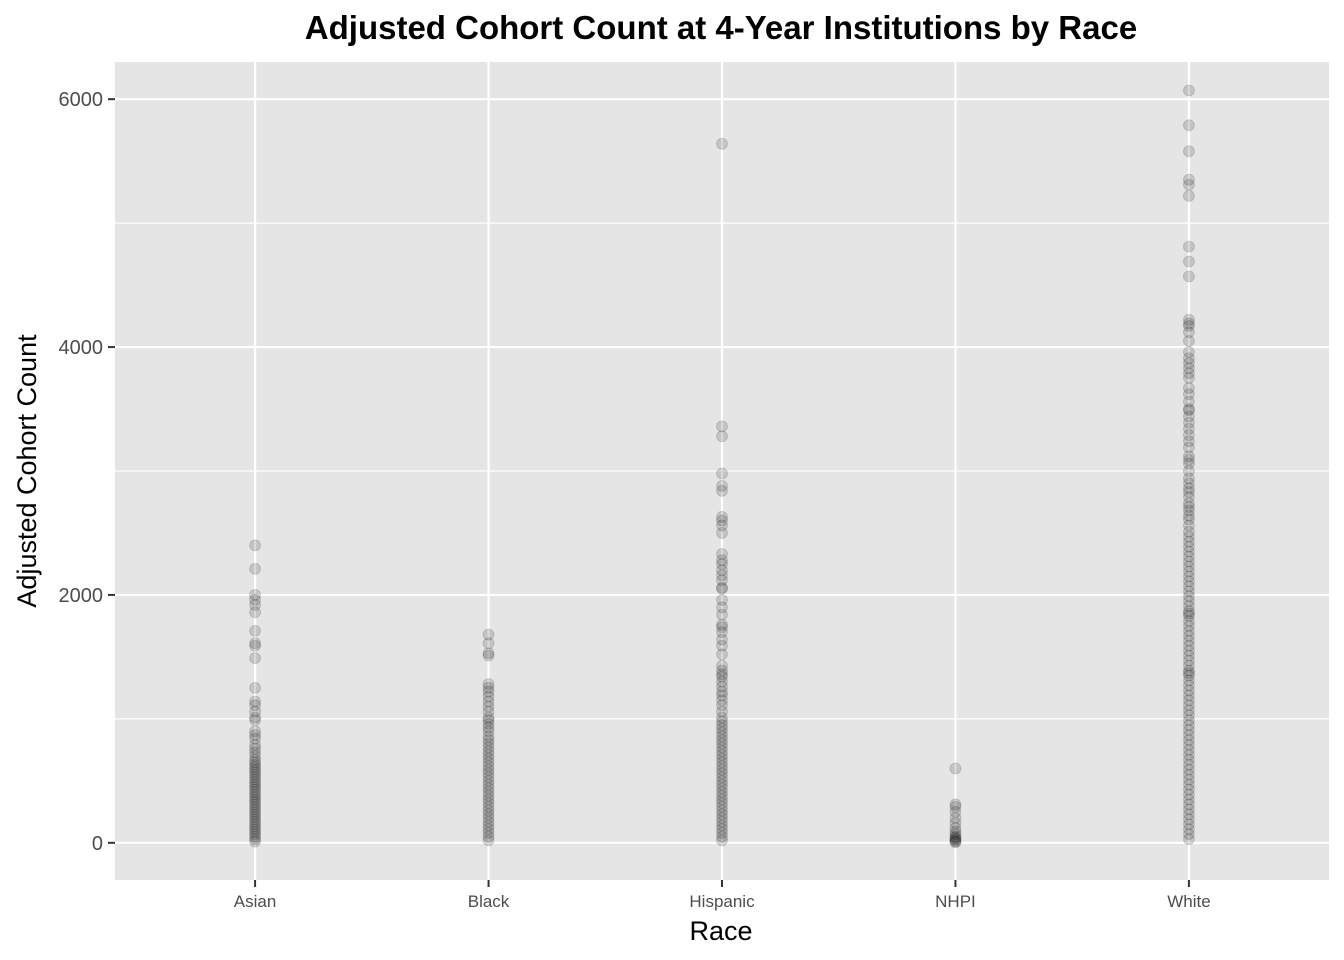 This screenshot has width=1344, height=960. I want to click on x-axis: Asian Black Hispanic NHPI White, so click(722, 895).